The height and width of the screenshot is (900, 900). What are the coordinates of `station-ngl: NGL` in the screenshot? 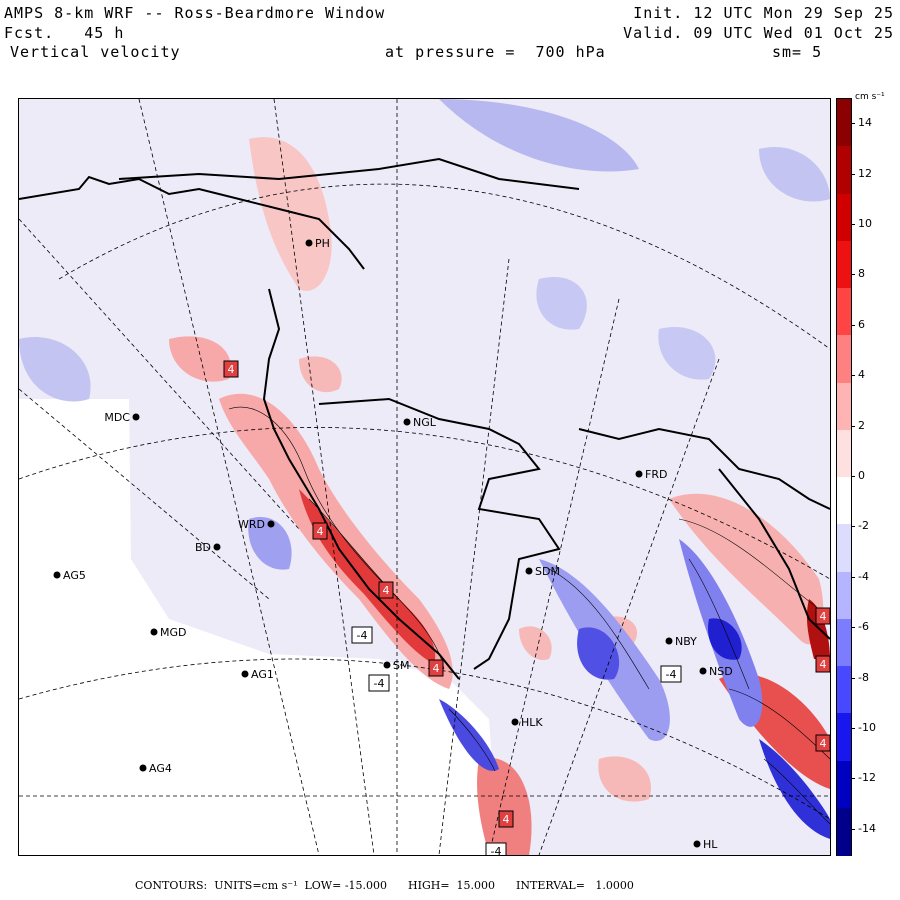 It's located at (420, 422).